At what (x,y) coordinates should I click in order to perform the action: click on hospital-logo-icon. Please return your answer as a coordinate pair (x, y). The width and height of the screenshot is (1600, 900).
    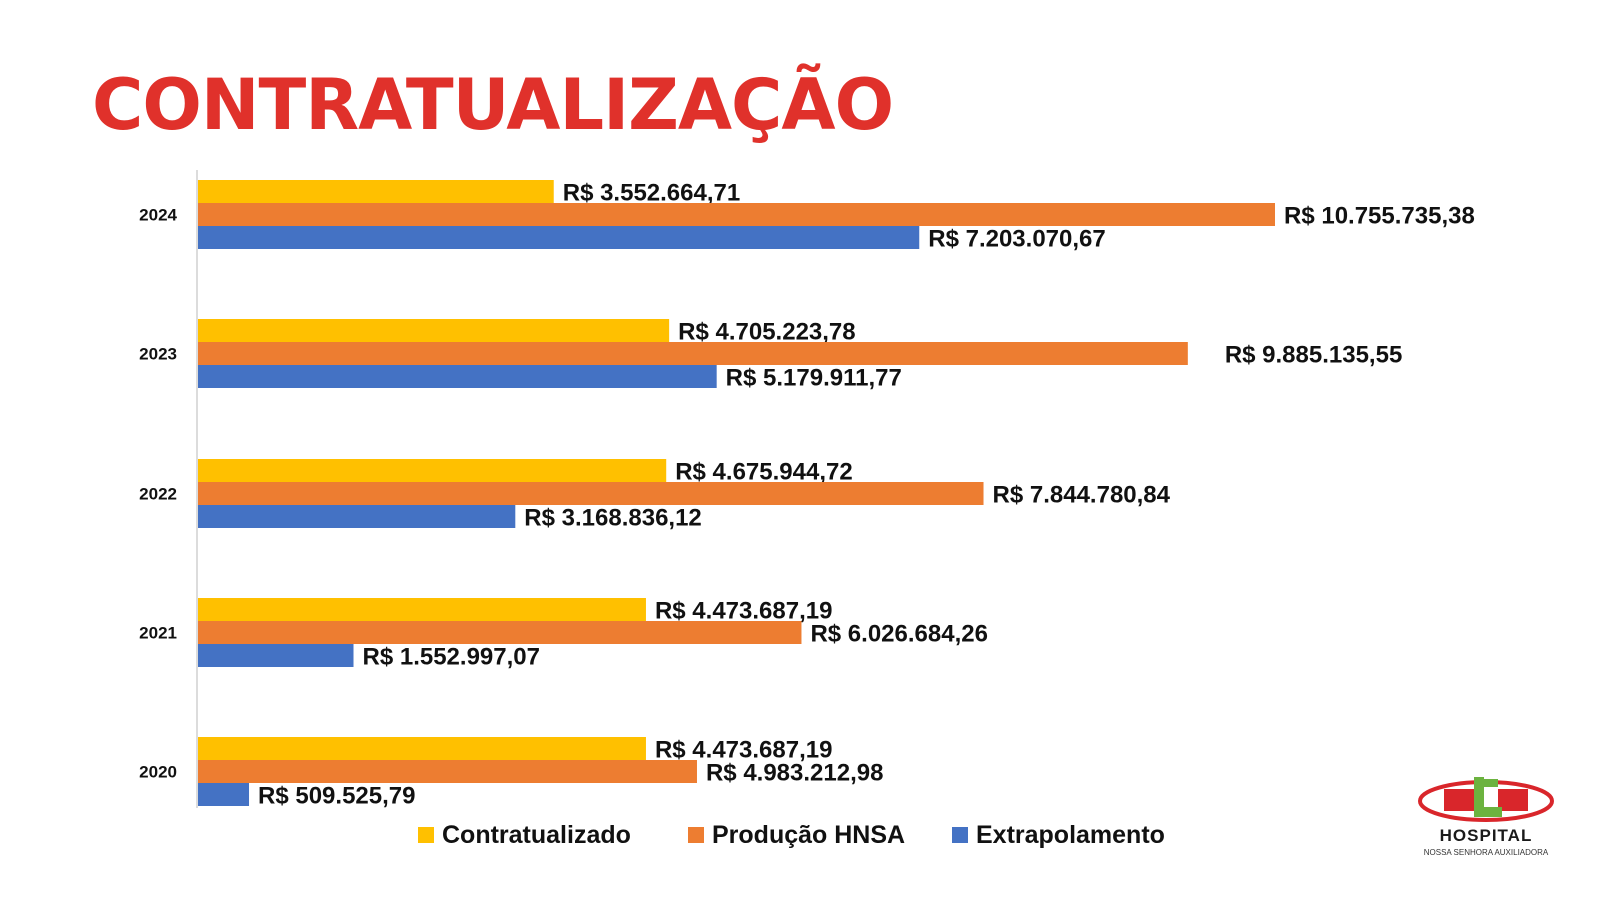
    Looking at the image, I should click on (1486, 799).